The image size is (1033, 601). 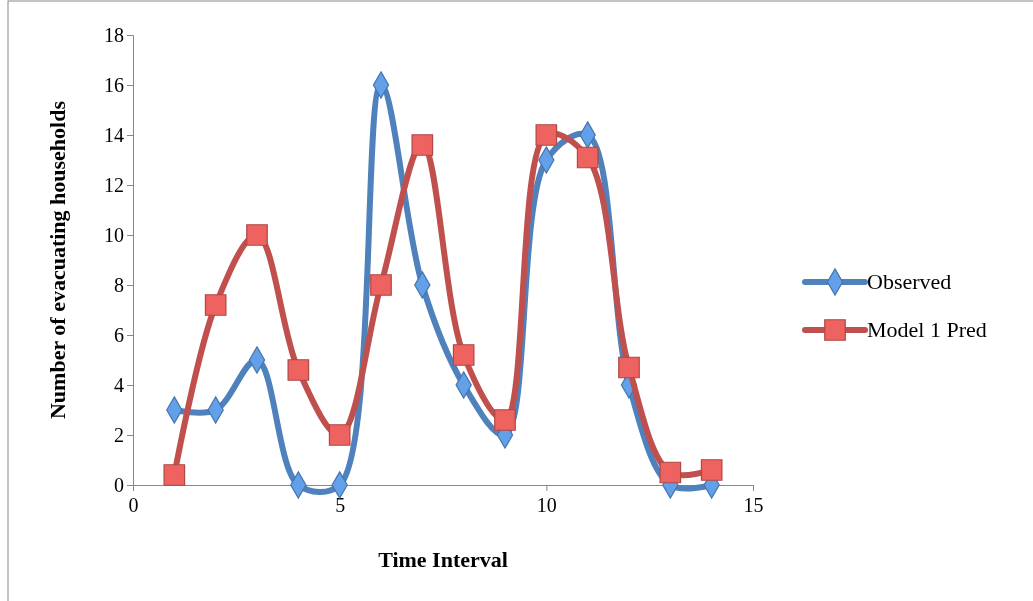 I want to click on x-tick-label: 5, so click(x=340, y=505).